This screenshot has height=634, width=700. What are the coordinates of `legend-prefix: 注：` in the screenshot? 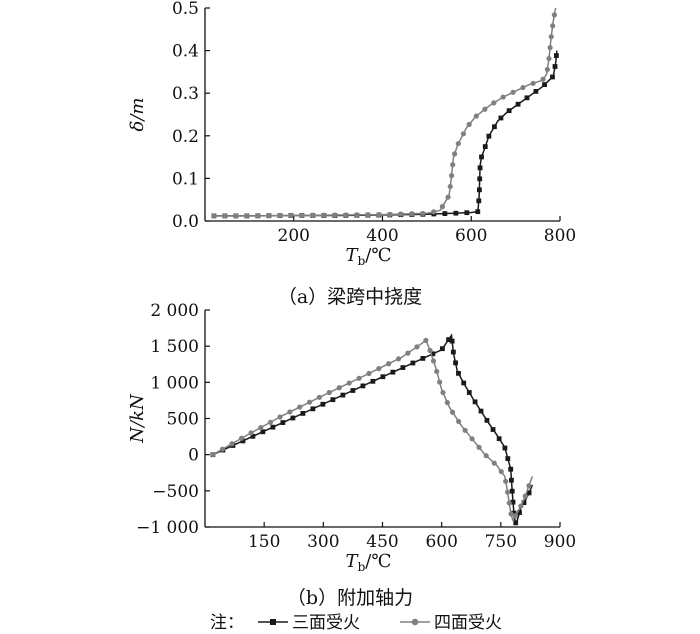 It's located at (227, 623).